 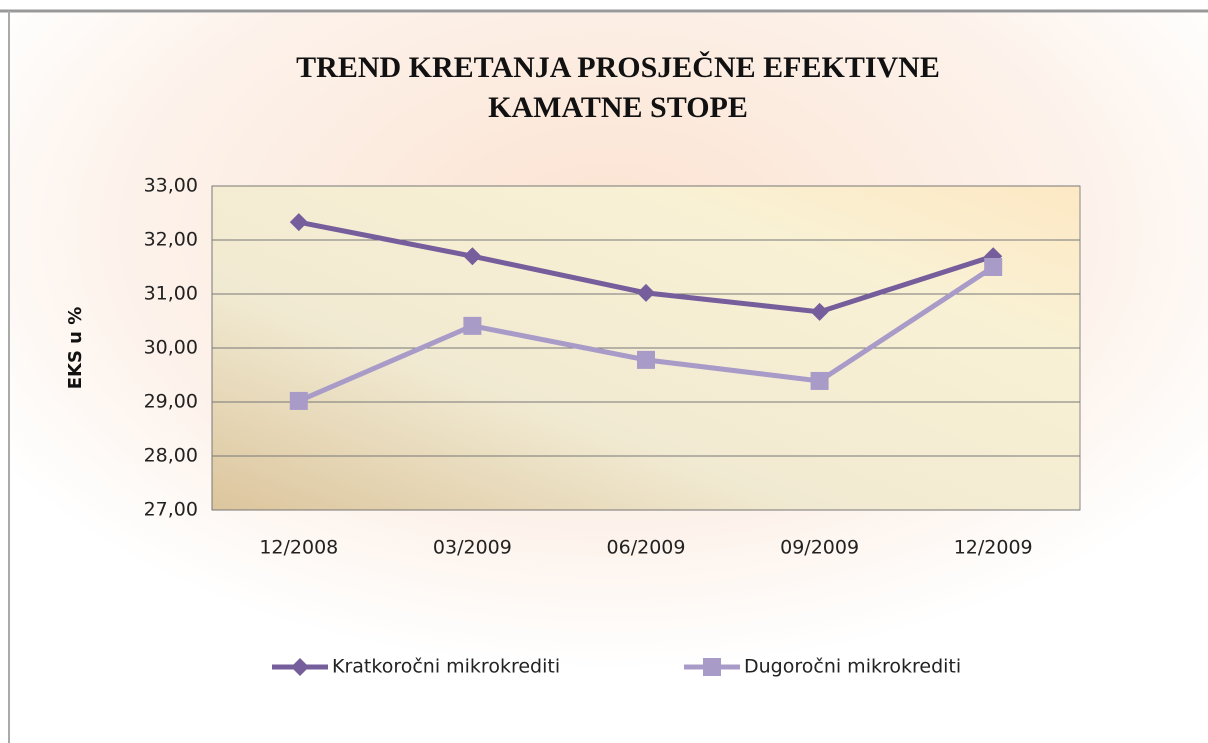 What do you see at coordinates (171, 186) in the screenshot?
I see `y-tick-label: 33,00` at bounding box center [171, 186].